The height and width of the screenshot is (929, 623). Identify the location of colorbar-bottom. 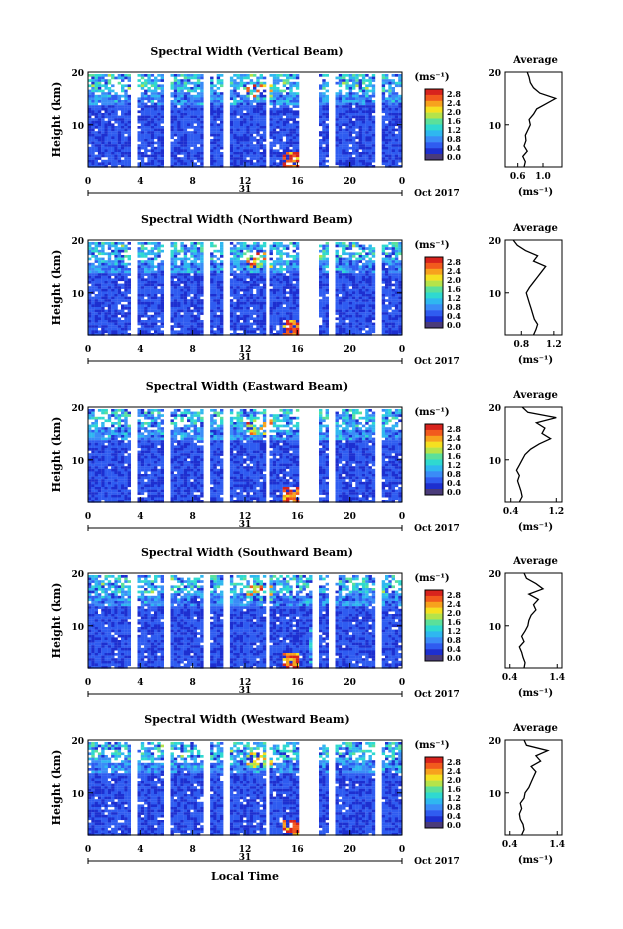
(434, 325).